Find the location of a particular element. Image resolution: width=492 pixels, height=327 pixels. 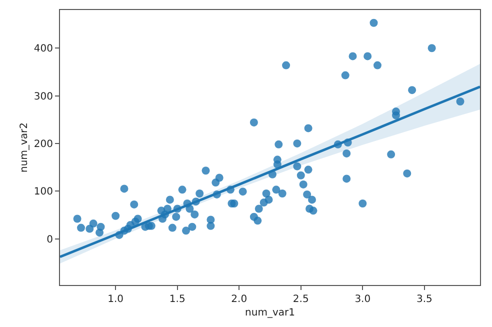

x-tick-label: 1.5 is located at coordinates (177, 299).